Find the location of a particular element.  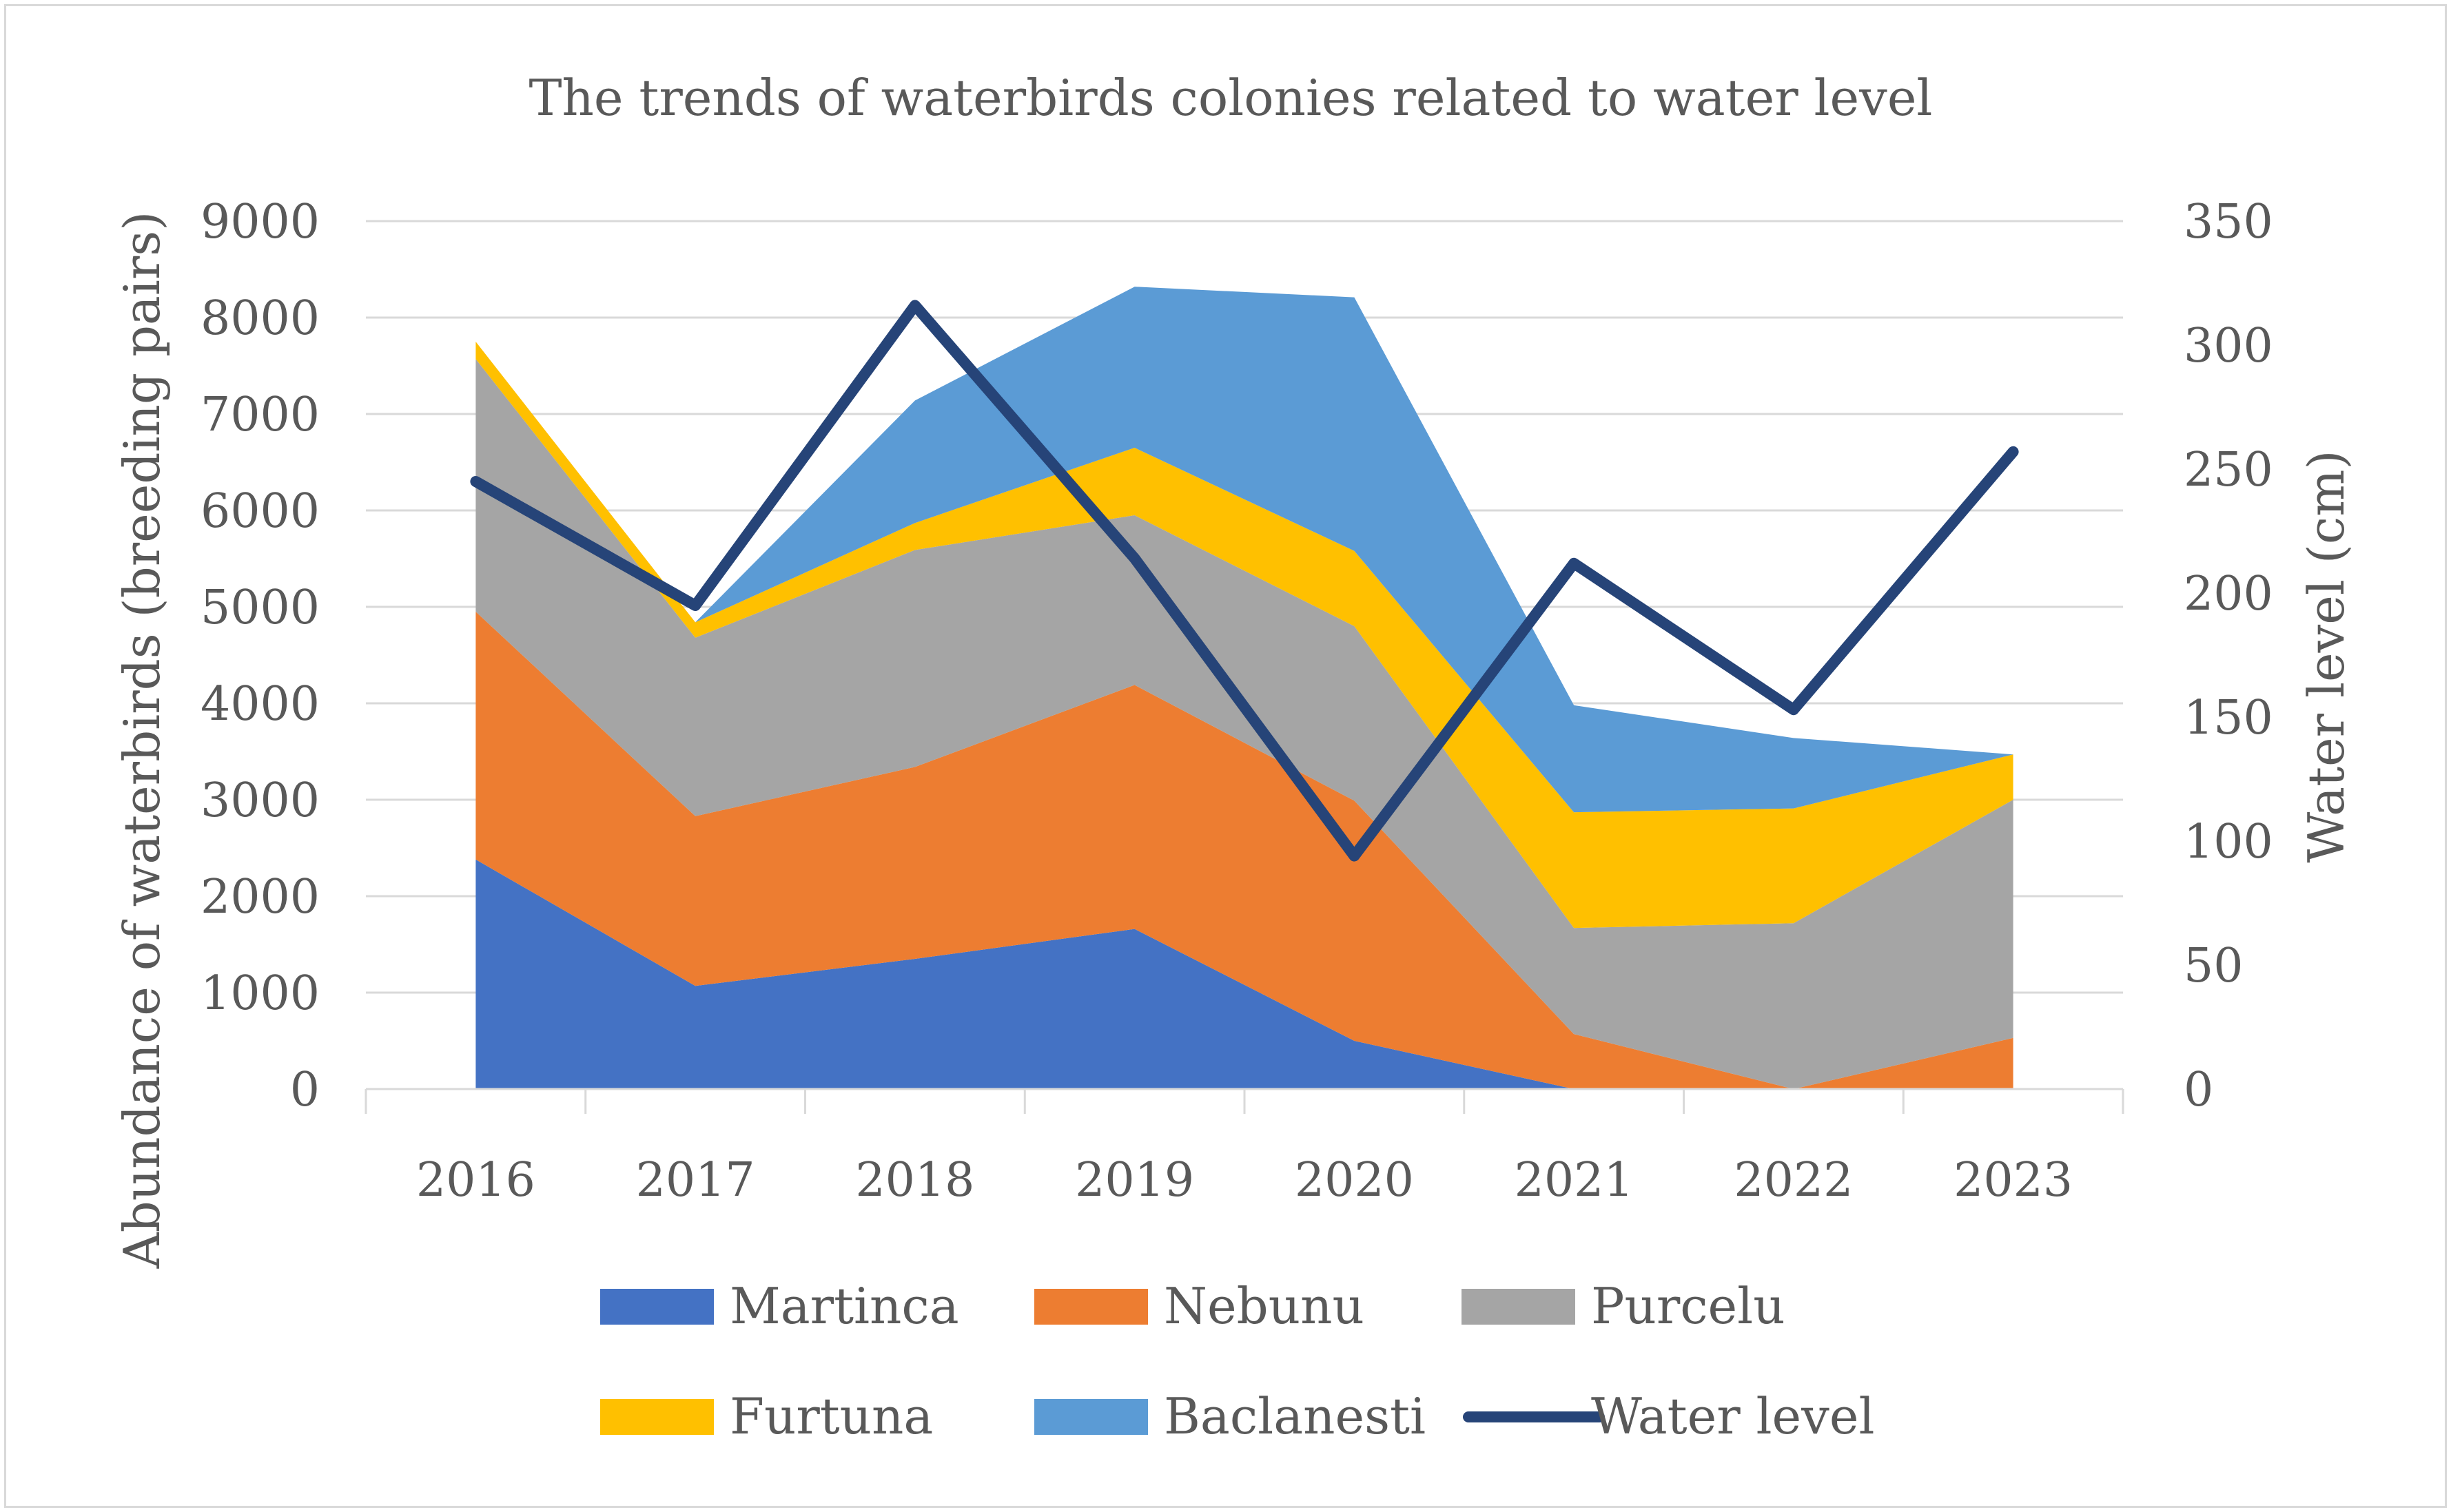

legend-item: Furtuna is located at coordinates (767, 1416).